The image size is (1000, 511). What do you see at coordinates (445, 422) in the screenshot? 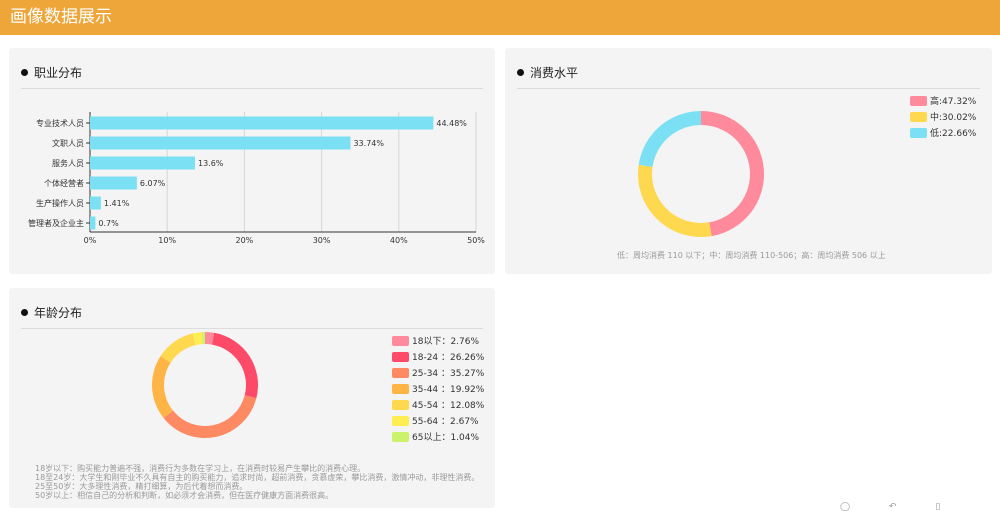
I see `legend-label: 55-64 ：2.67%` at bounding box center [445, 422].